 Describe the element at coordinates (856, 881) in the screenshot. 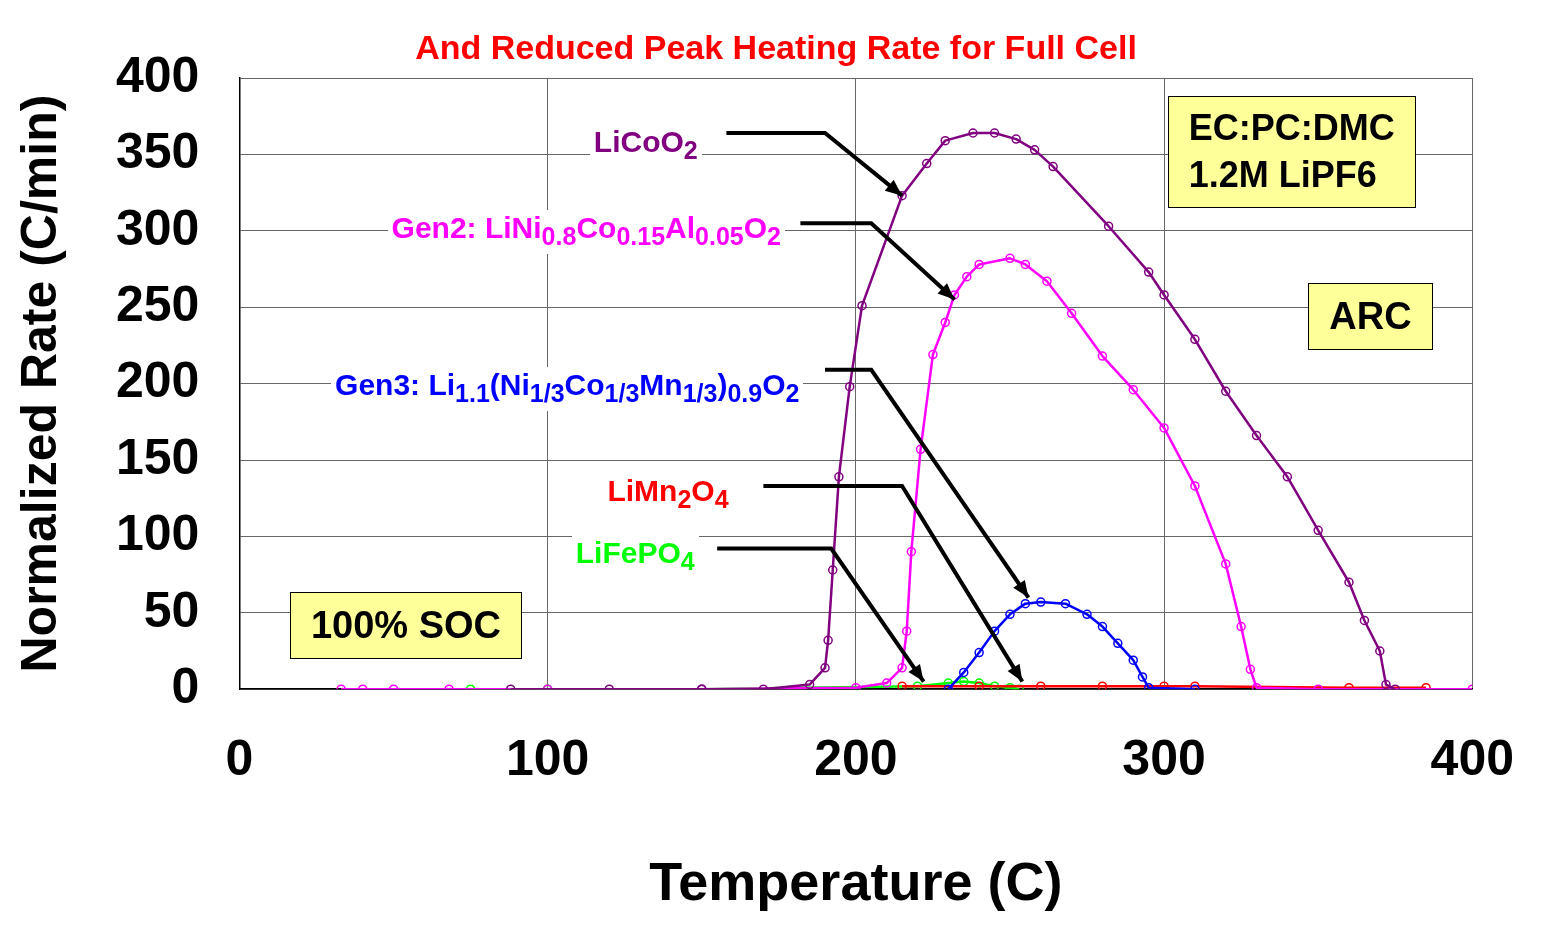

I see `x-axis-title: Temperature (C)` at that location.